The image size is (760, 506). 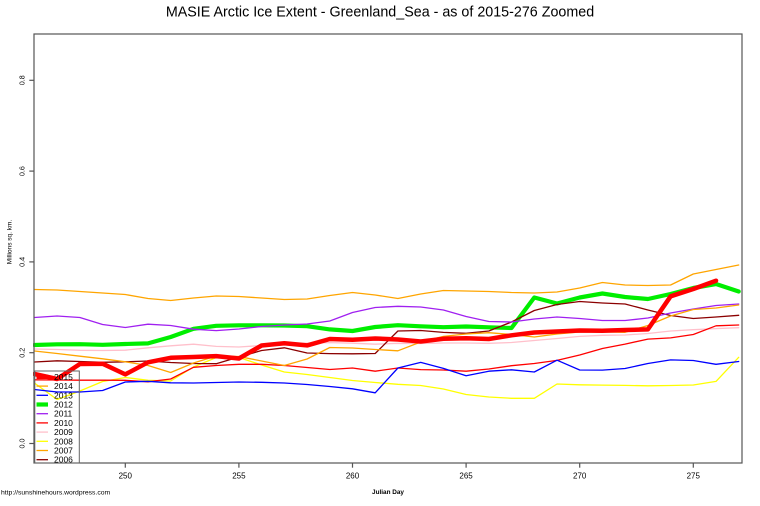 What do you see at coordinates (353, 476) in the screenshot?
I see `svg-text: 260` at bounding box center [353, 476].